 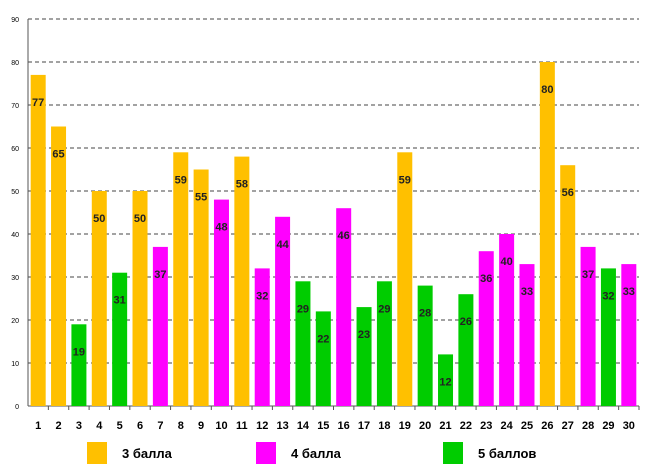 I want to click on y-tick-label: 70, so click(x=15, y=106).